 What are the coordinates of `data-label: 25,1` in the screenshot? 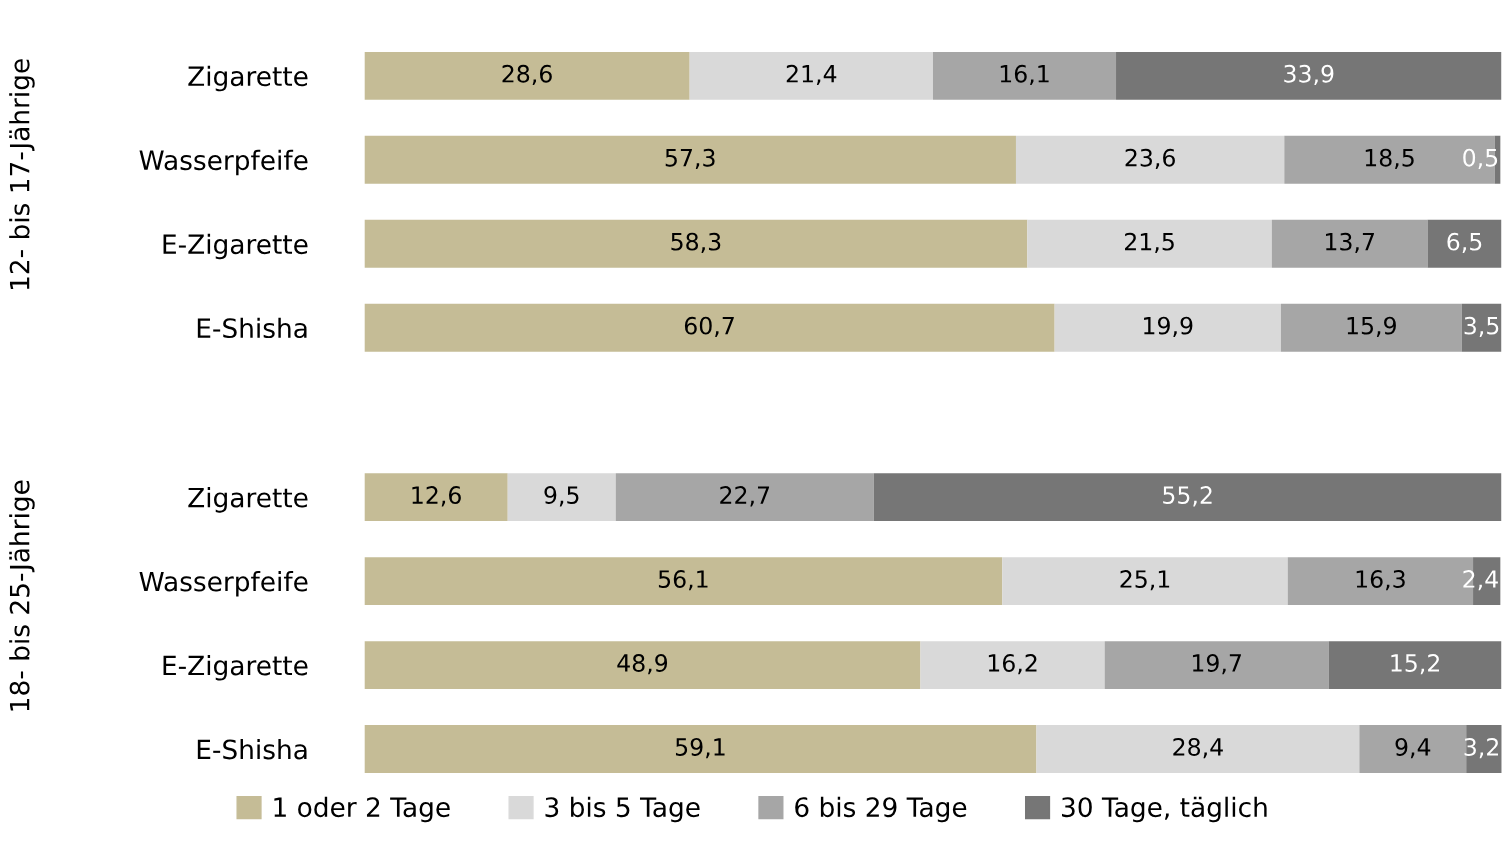 It's located at (1145, 580).